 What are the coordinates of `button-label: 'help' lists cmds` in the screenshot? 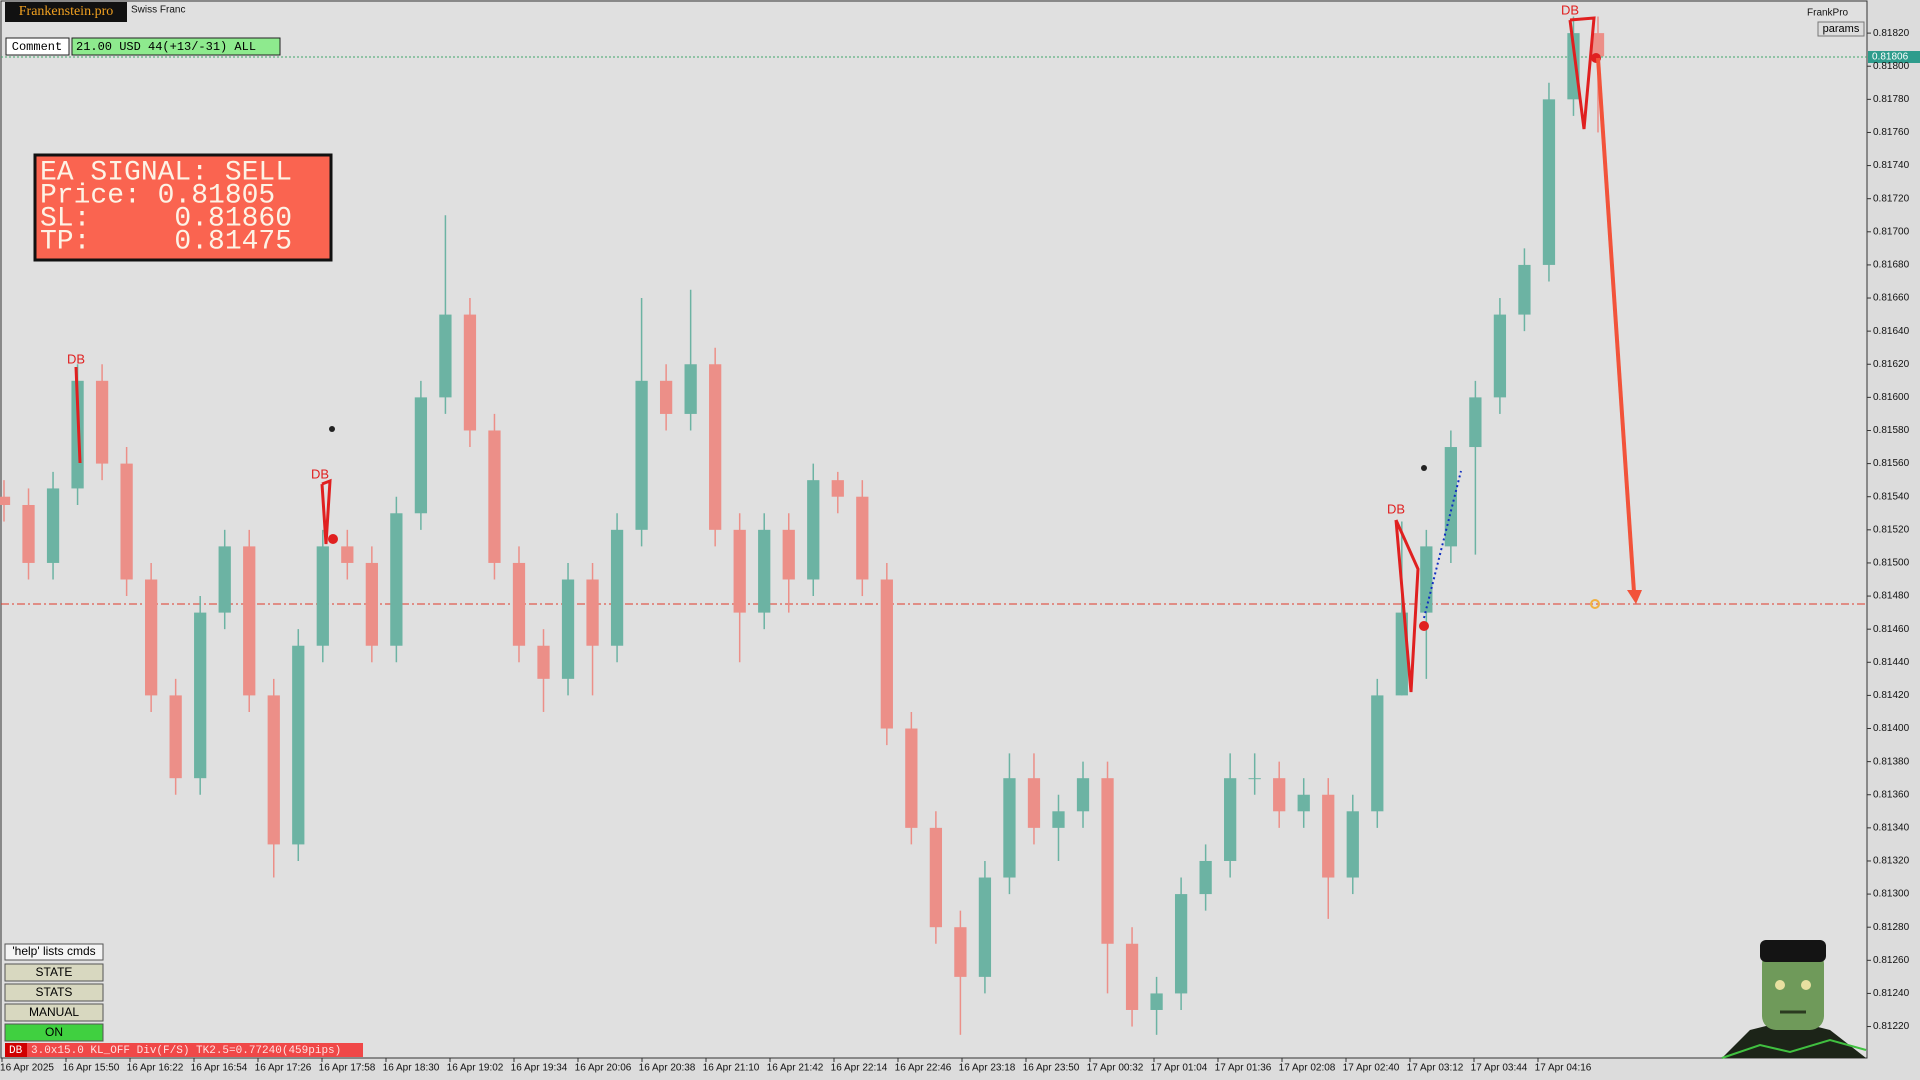 It's located at (53, 951).